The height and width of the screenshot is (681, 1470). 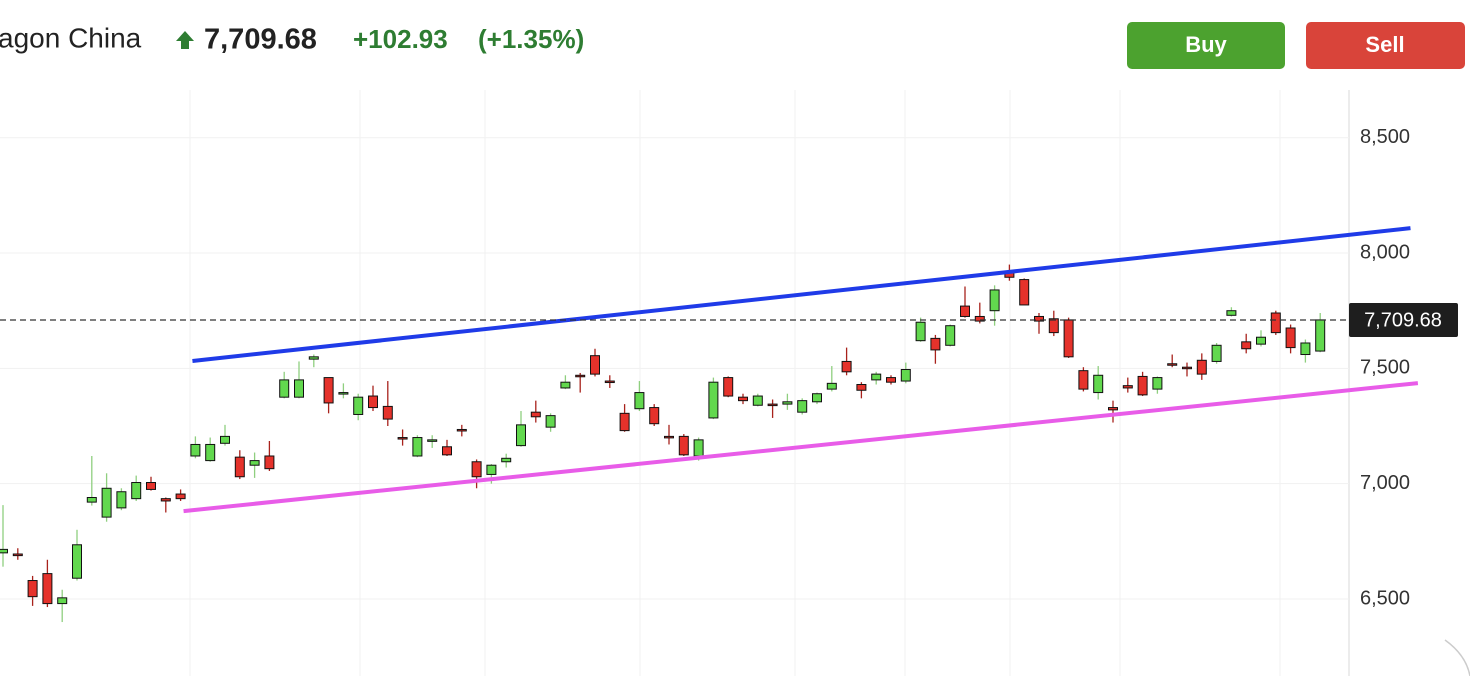 I want to click on card-corner, so click(x=1457, y=658).